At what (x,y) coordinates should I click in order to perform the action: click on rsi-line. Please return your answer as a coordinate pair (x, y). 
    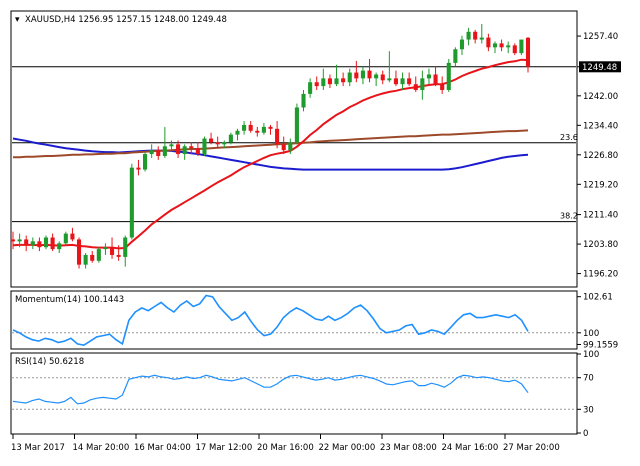
    Looking at the image, I should click on (270, 389).